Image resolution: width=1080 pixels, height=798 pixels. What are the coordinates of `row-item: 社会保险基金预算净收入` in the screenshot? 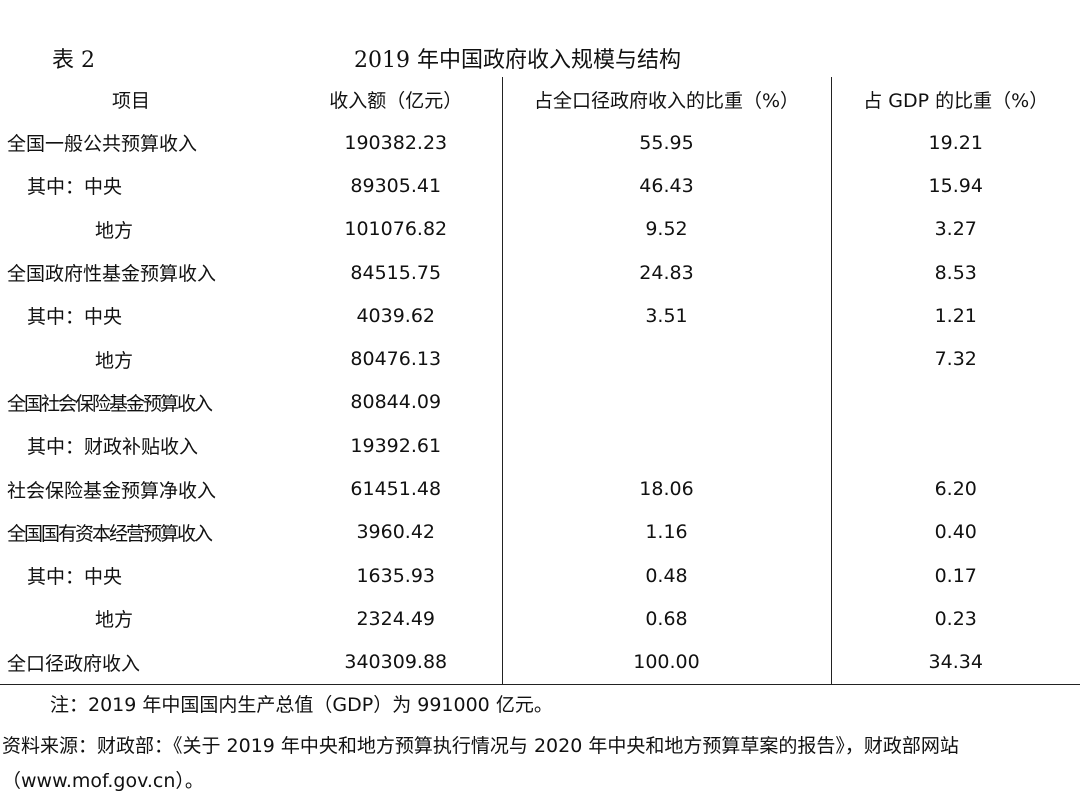 It's located at (112, 490).